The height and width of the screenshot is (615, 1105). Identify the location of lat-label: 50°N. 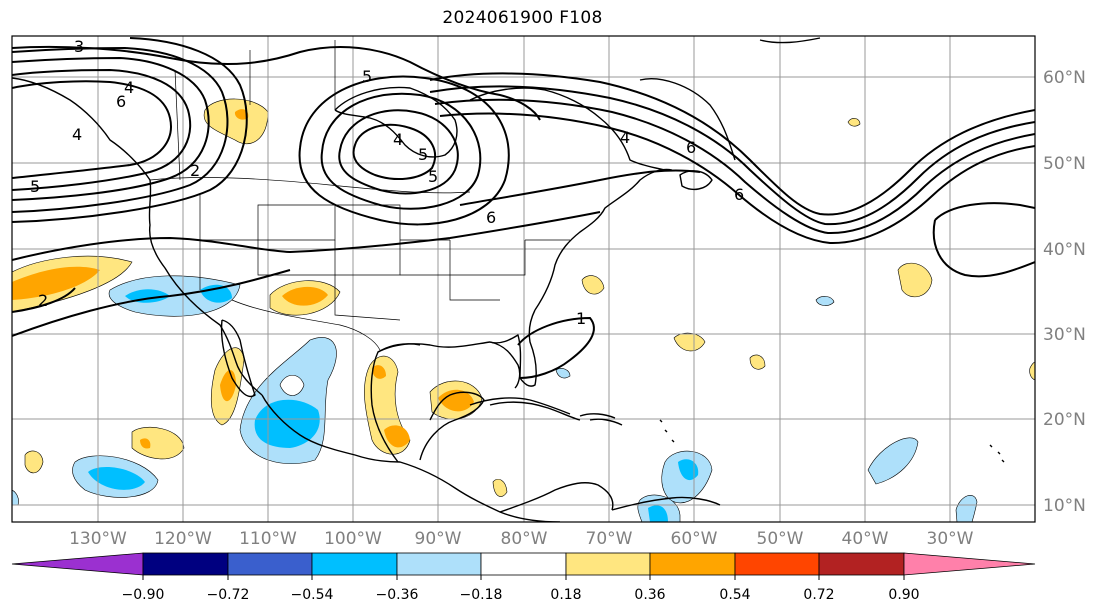
(1064, 164).